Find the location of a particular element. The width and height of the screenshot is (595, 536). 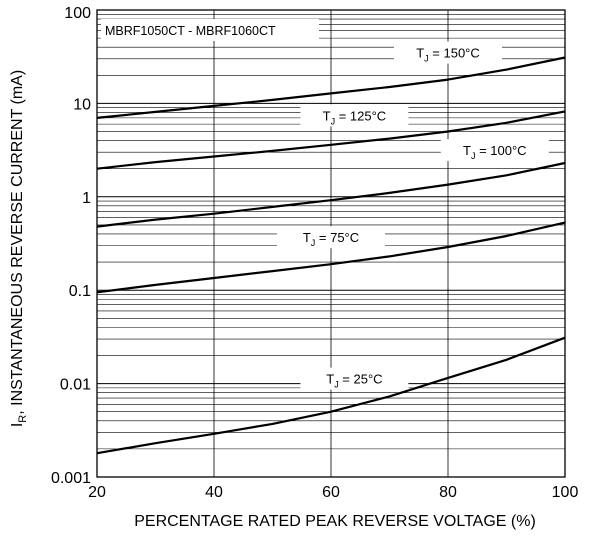

series-label-1: TJ = 125°C is located at coordinates (355, 117).